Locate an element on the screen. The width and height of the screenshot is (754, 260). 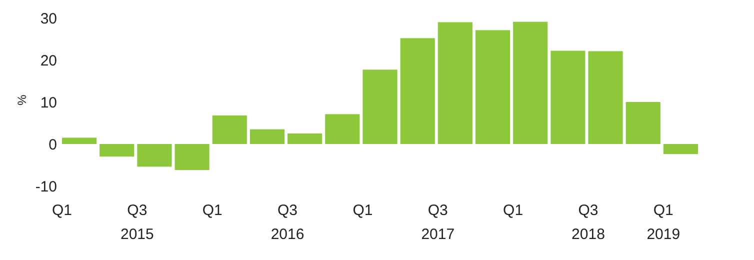
x-tick-label: Q1 2019 is located at coordinates (663, 222).